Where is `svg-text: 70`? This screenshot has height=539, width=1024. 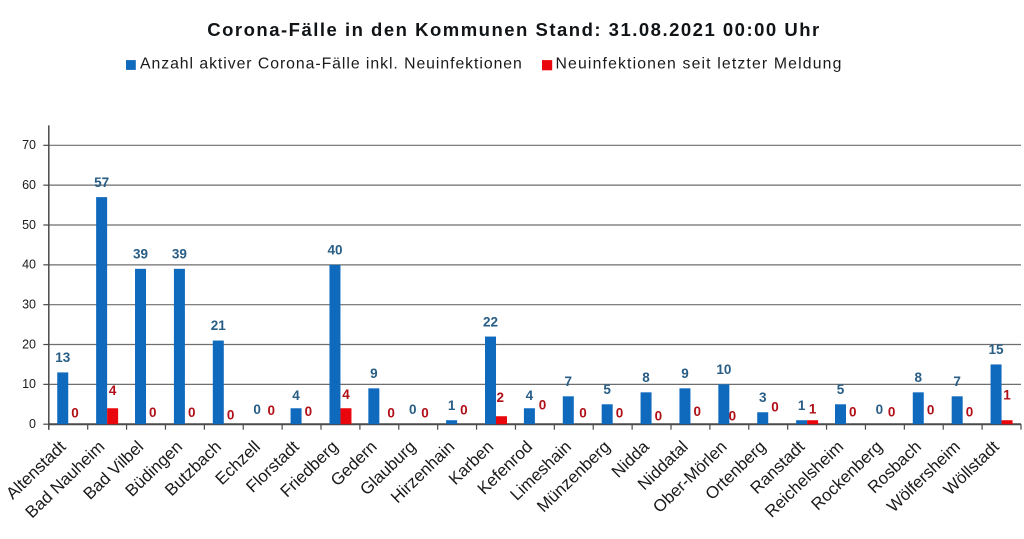
svg-text: 70 is located at coordinates (29, 145).